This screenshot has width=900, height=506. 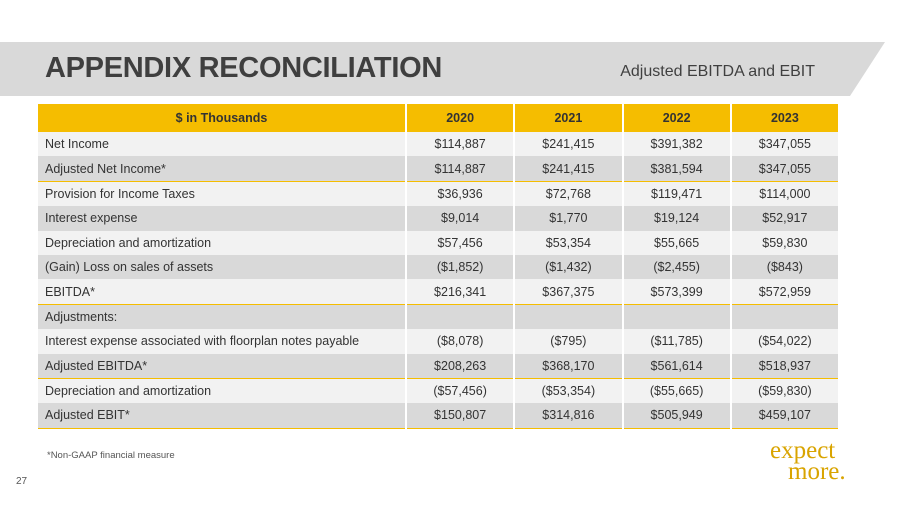 What do you see at coordinates (569, 194) in the screenshot?
I see `table-cell: $72,768` at bounding box center [569, 194].